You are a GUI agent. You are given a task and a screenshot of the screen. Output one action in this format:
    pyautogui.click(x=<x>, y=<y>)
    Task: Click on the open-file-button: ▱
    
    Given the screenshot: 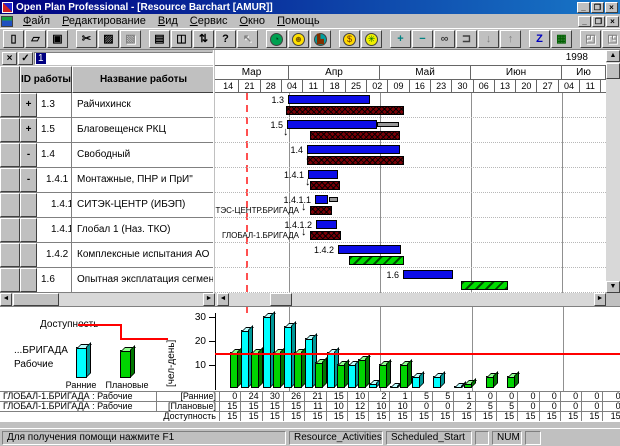 What is the action you would take?
    pyautogui.click(x=35, y=39)
    